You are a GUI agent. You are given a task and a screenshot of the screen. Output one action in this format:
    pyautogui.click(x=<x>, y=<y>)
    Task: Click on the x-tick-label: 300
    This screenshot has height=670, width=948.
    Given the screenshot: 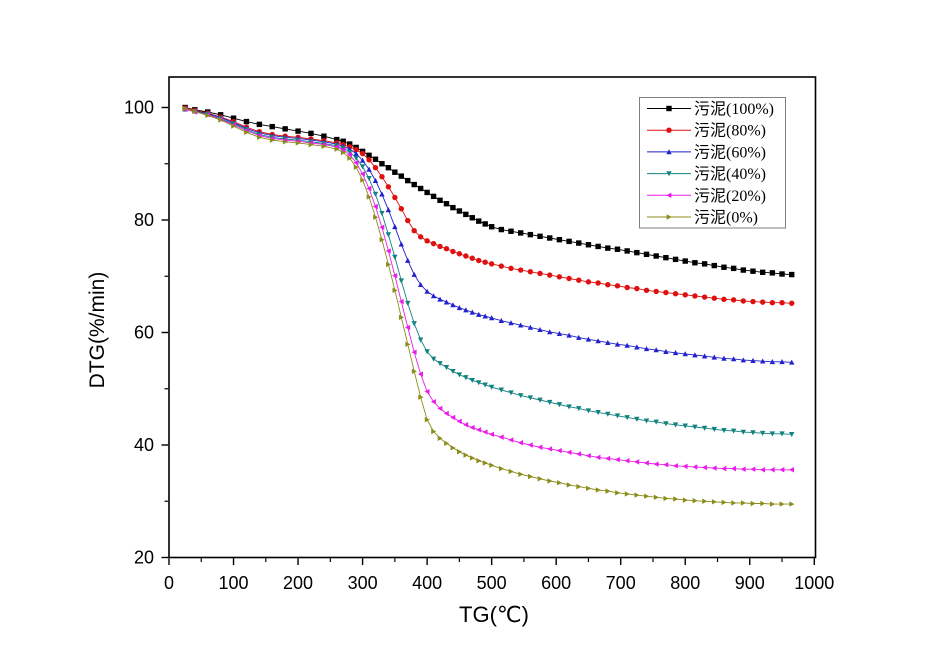 What is the action you would take?
    pyautogui.click(x=363, y=583)
    